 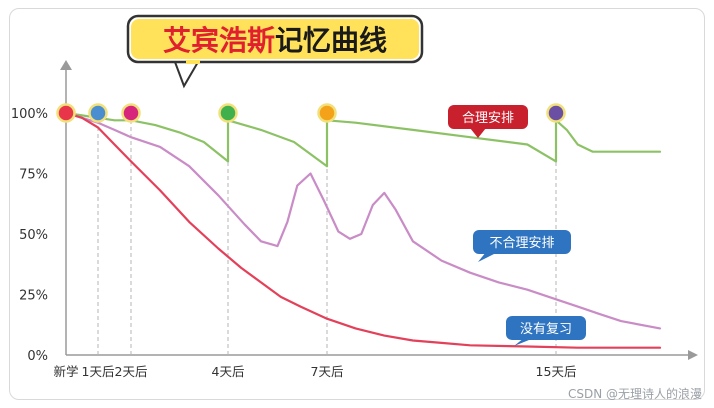 What do you see at coordinates (693, 355) in the screenshot?
I see `x-axis-arrow` at bounding box center [693, 355].